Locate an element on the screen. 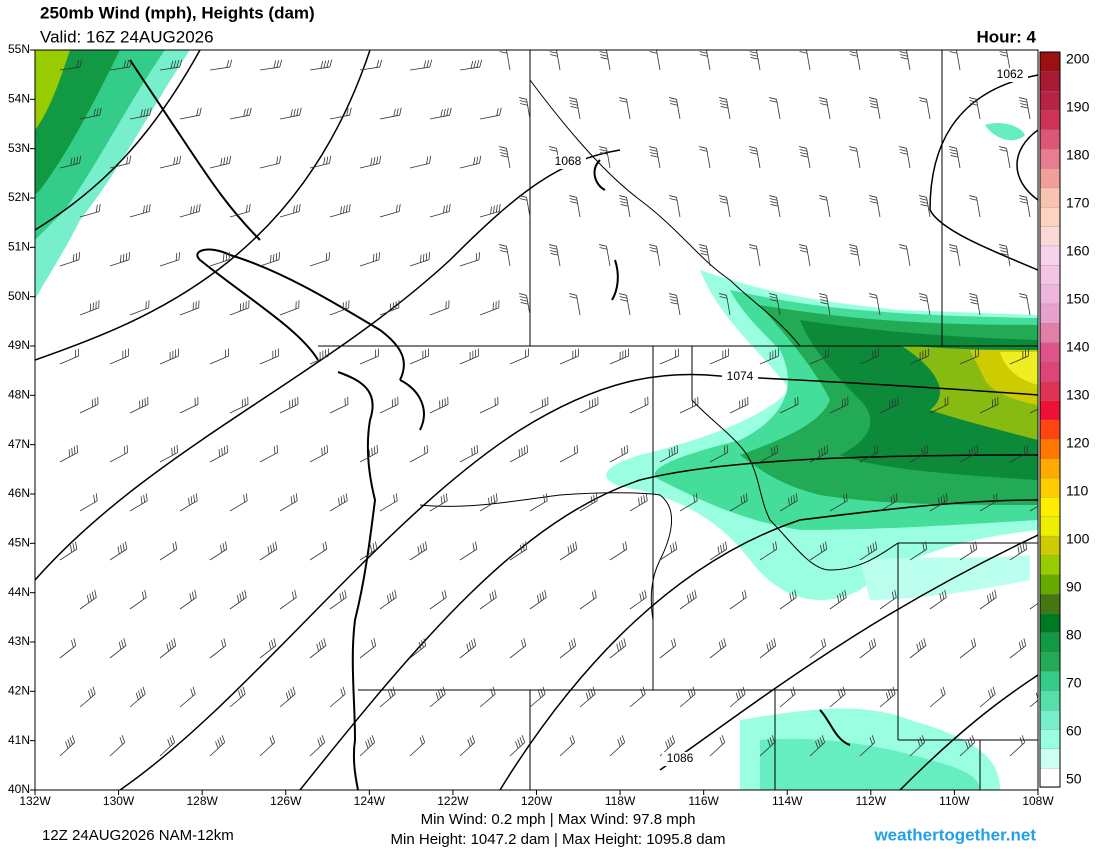 The width and height of the screenshot is (1100, 850). latitude-label: 43N is located at coordinates (19, 641).